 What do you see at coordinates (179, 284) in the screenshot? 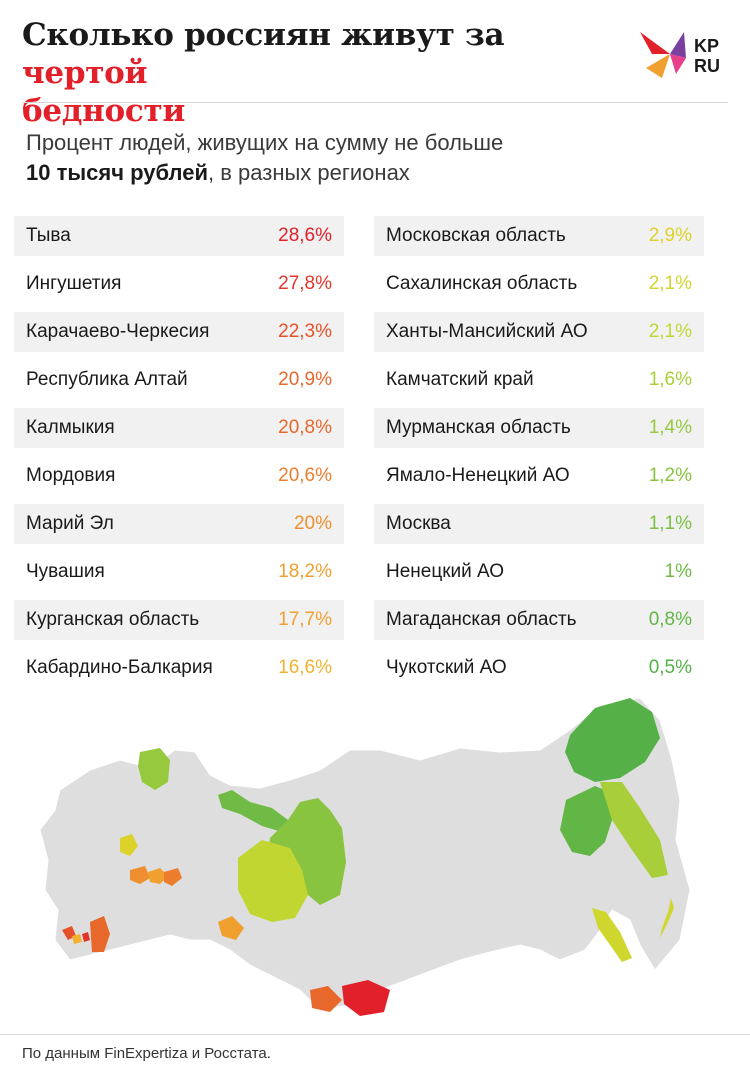
I see `table-row: Ингушетия 27,8%` at bounding box center [179, 284].